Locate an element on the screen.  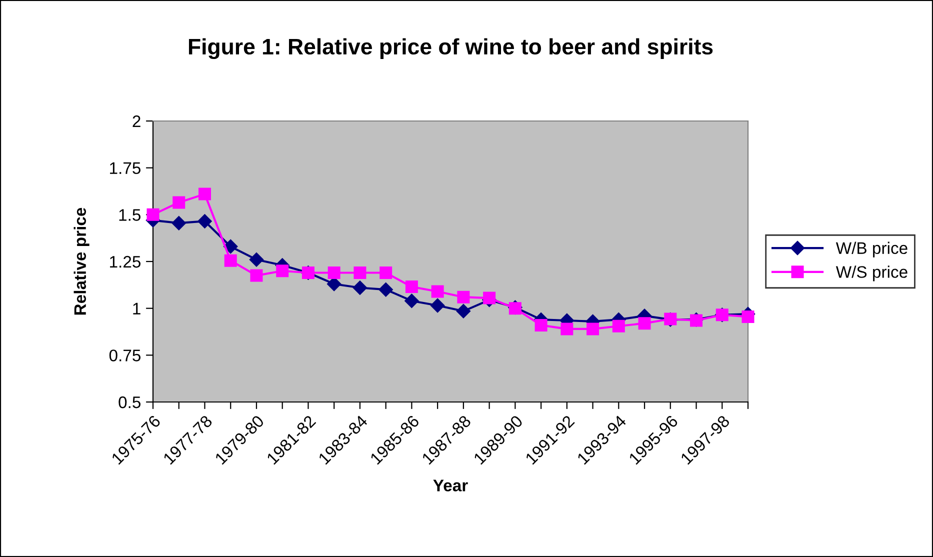
x-axis-title: Year is located at coordinates (450, 486).